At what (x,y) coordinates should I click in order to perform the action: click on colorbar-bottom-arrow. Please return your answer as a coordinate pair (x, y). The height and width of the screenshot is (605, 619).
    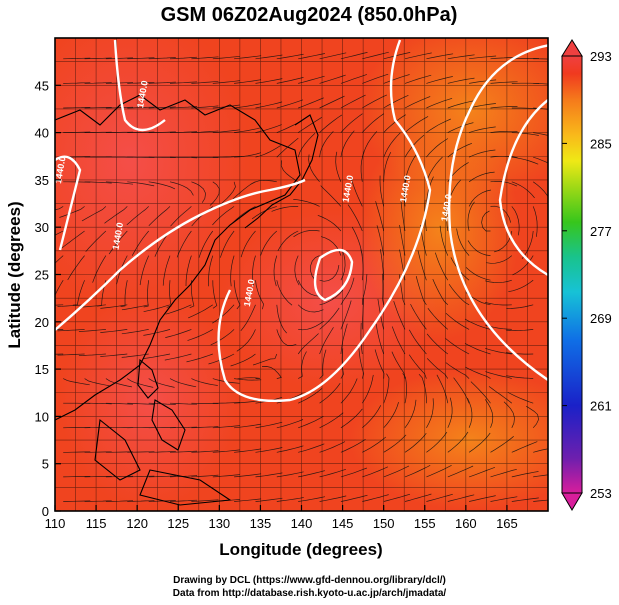
    Looking at the image, I should click on (572, 501).